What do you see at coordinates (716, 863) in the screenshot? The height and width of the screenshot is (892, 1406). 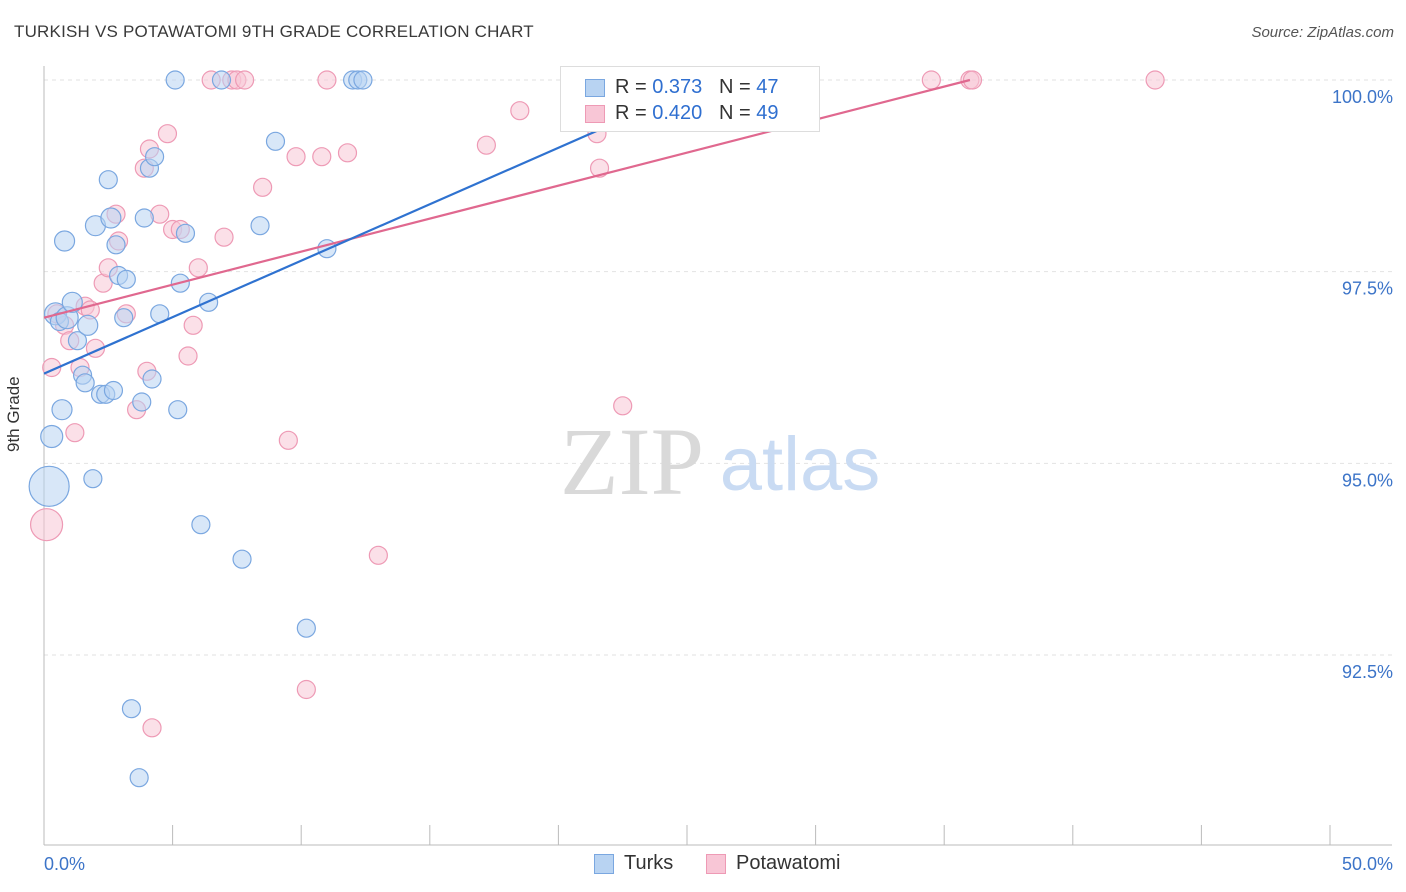 I see `potawatomi-legend-swatch` at bounding box center [716, 863].